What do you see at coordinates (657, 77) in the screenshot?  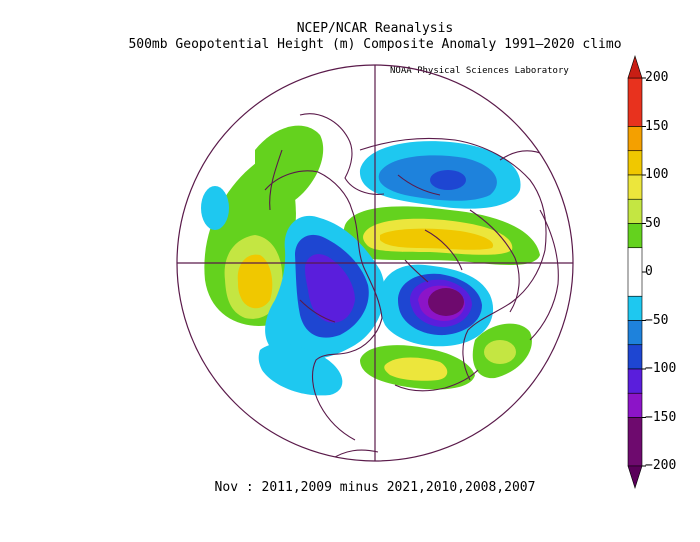 I see `colorbar-label: 200` at bounding box center [657, 77].